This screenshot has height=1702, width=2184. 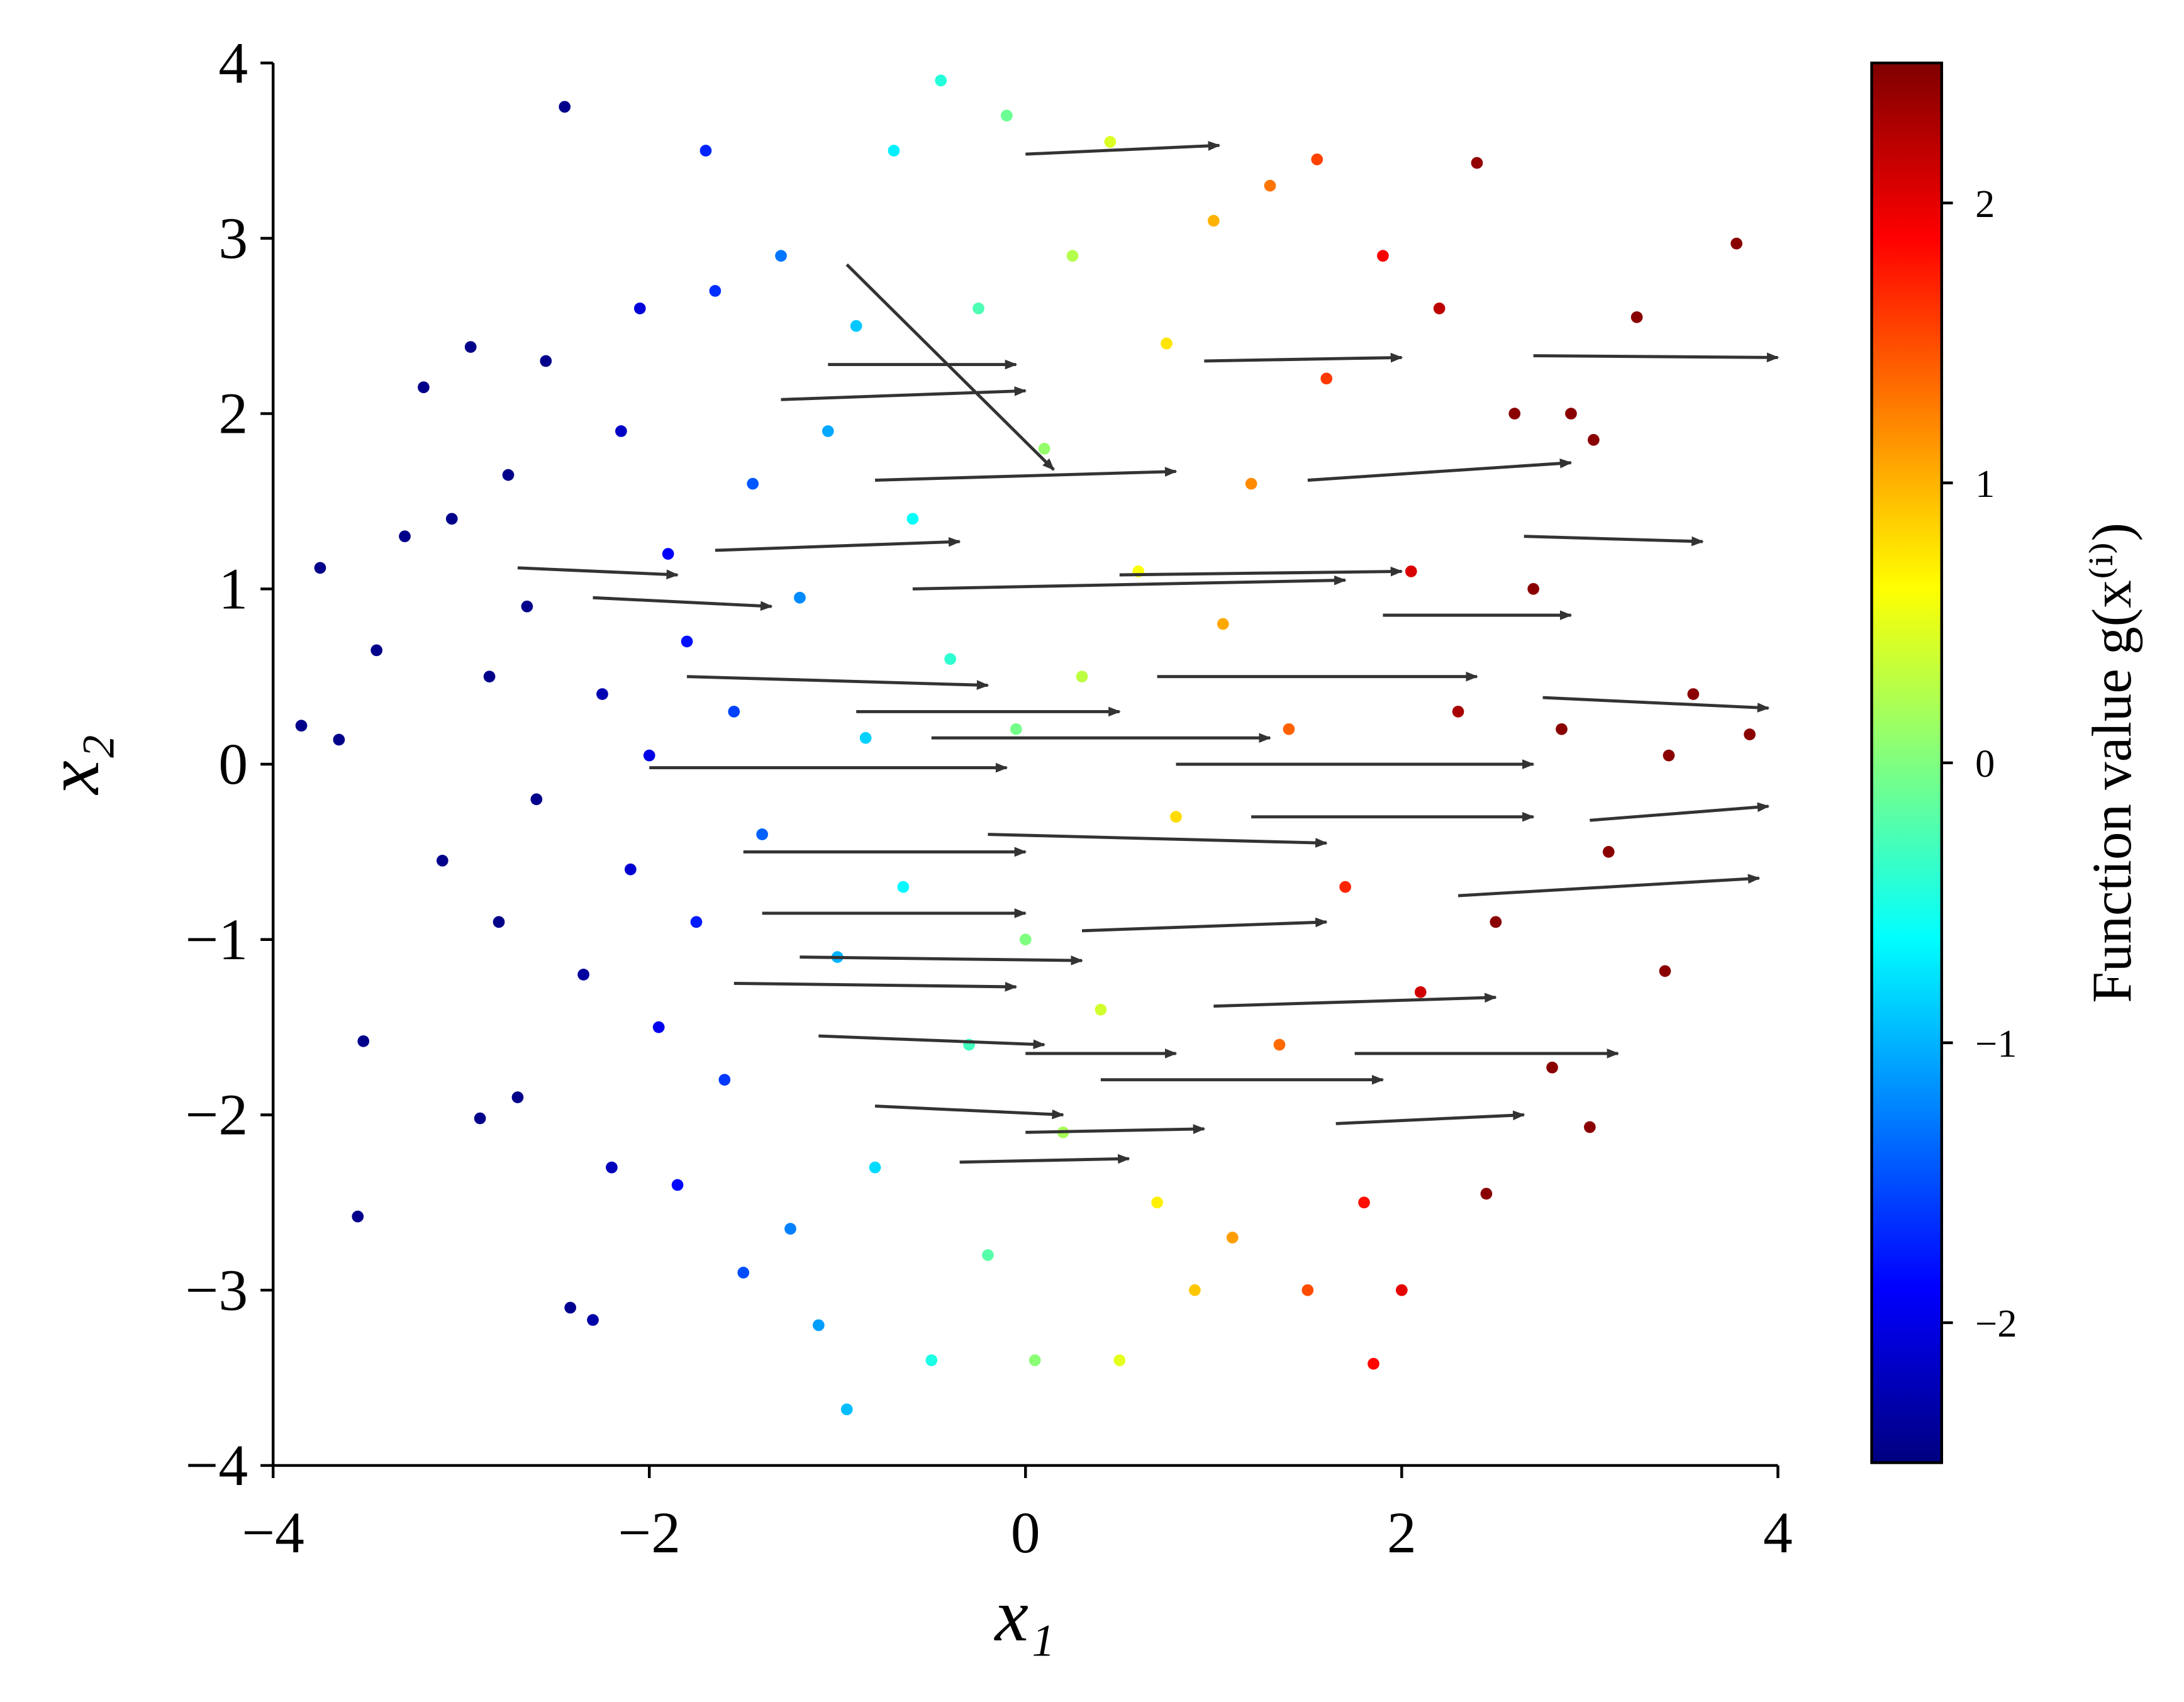 I want to click on y-axis-label: x₂, so click(x=72, y=765).